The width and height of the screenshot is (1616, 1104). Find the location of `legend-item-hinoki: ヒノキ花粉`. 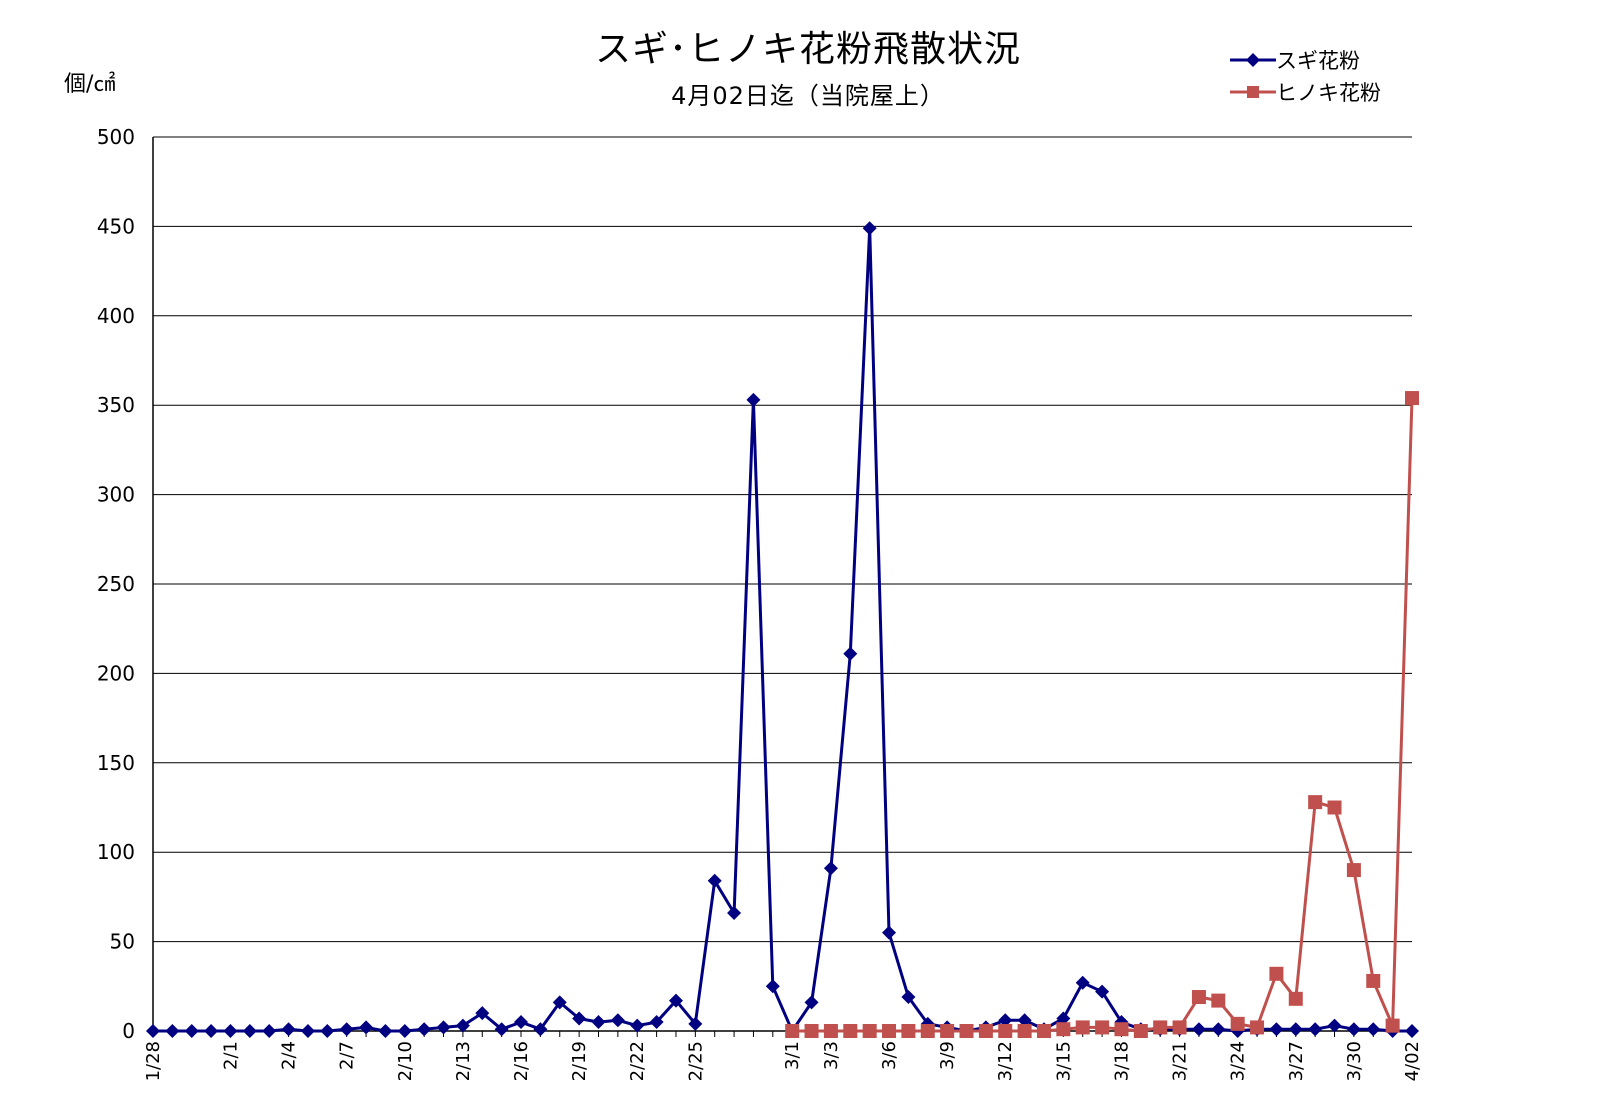

legend-item-hinoki: ヒノキ花粉 is located at coordinates (1305, 92).